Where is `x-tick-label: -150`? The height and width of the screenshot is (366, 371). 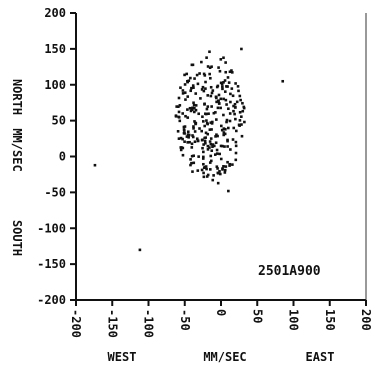
x-tick-label: -150 is located at coordinates (112, 323).